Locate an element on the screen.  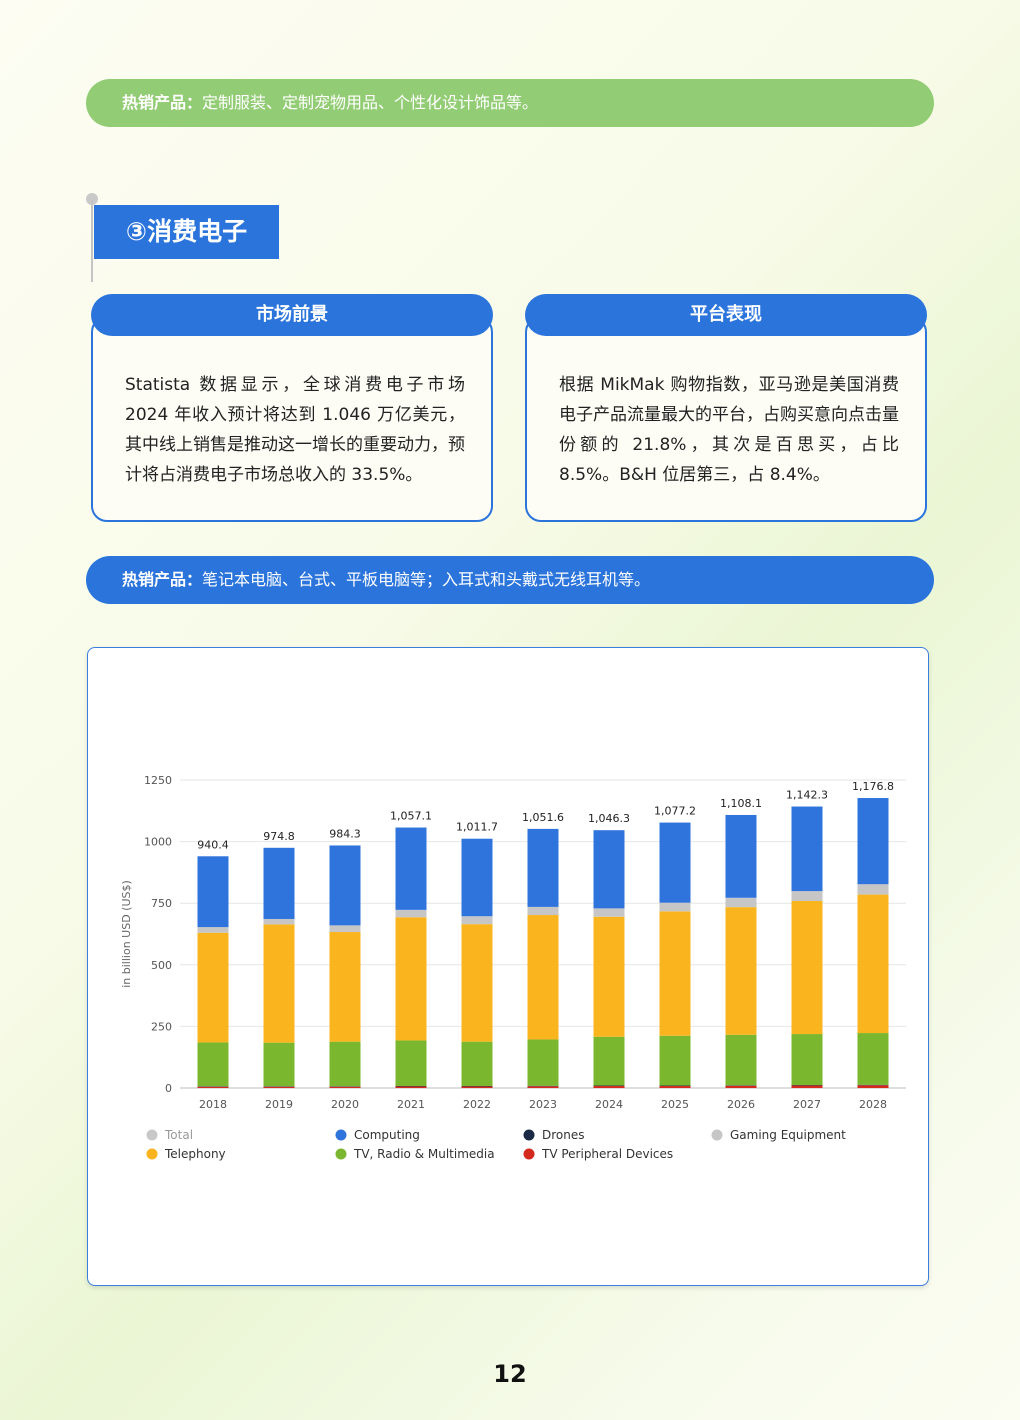
hot-products-text: 定制服装、定制宠物用品、个性化设计饰品等。 is located at coordinates (370, 102).